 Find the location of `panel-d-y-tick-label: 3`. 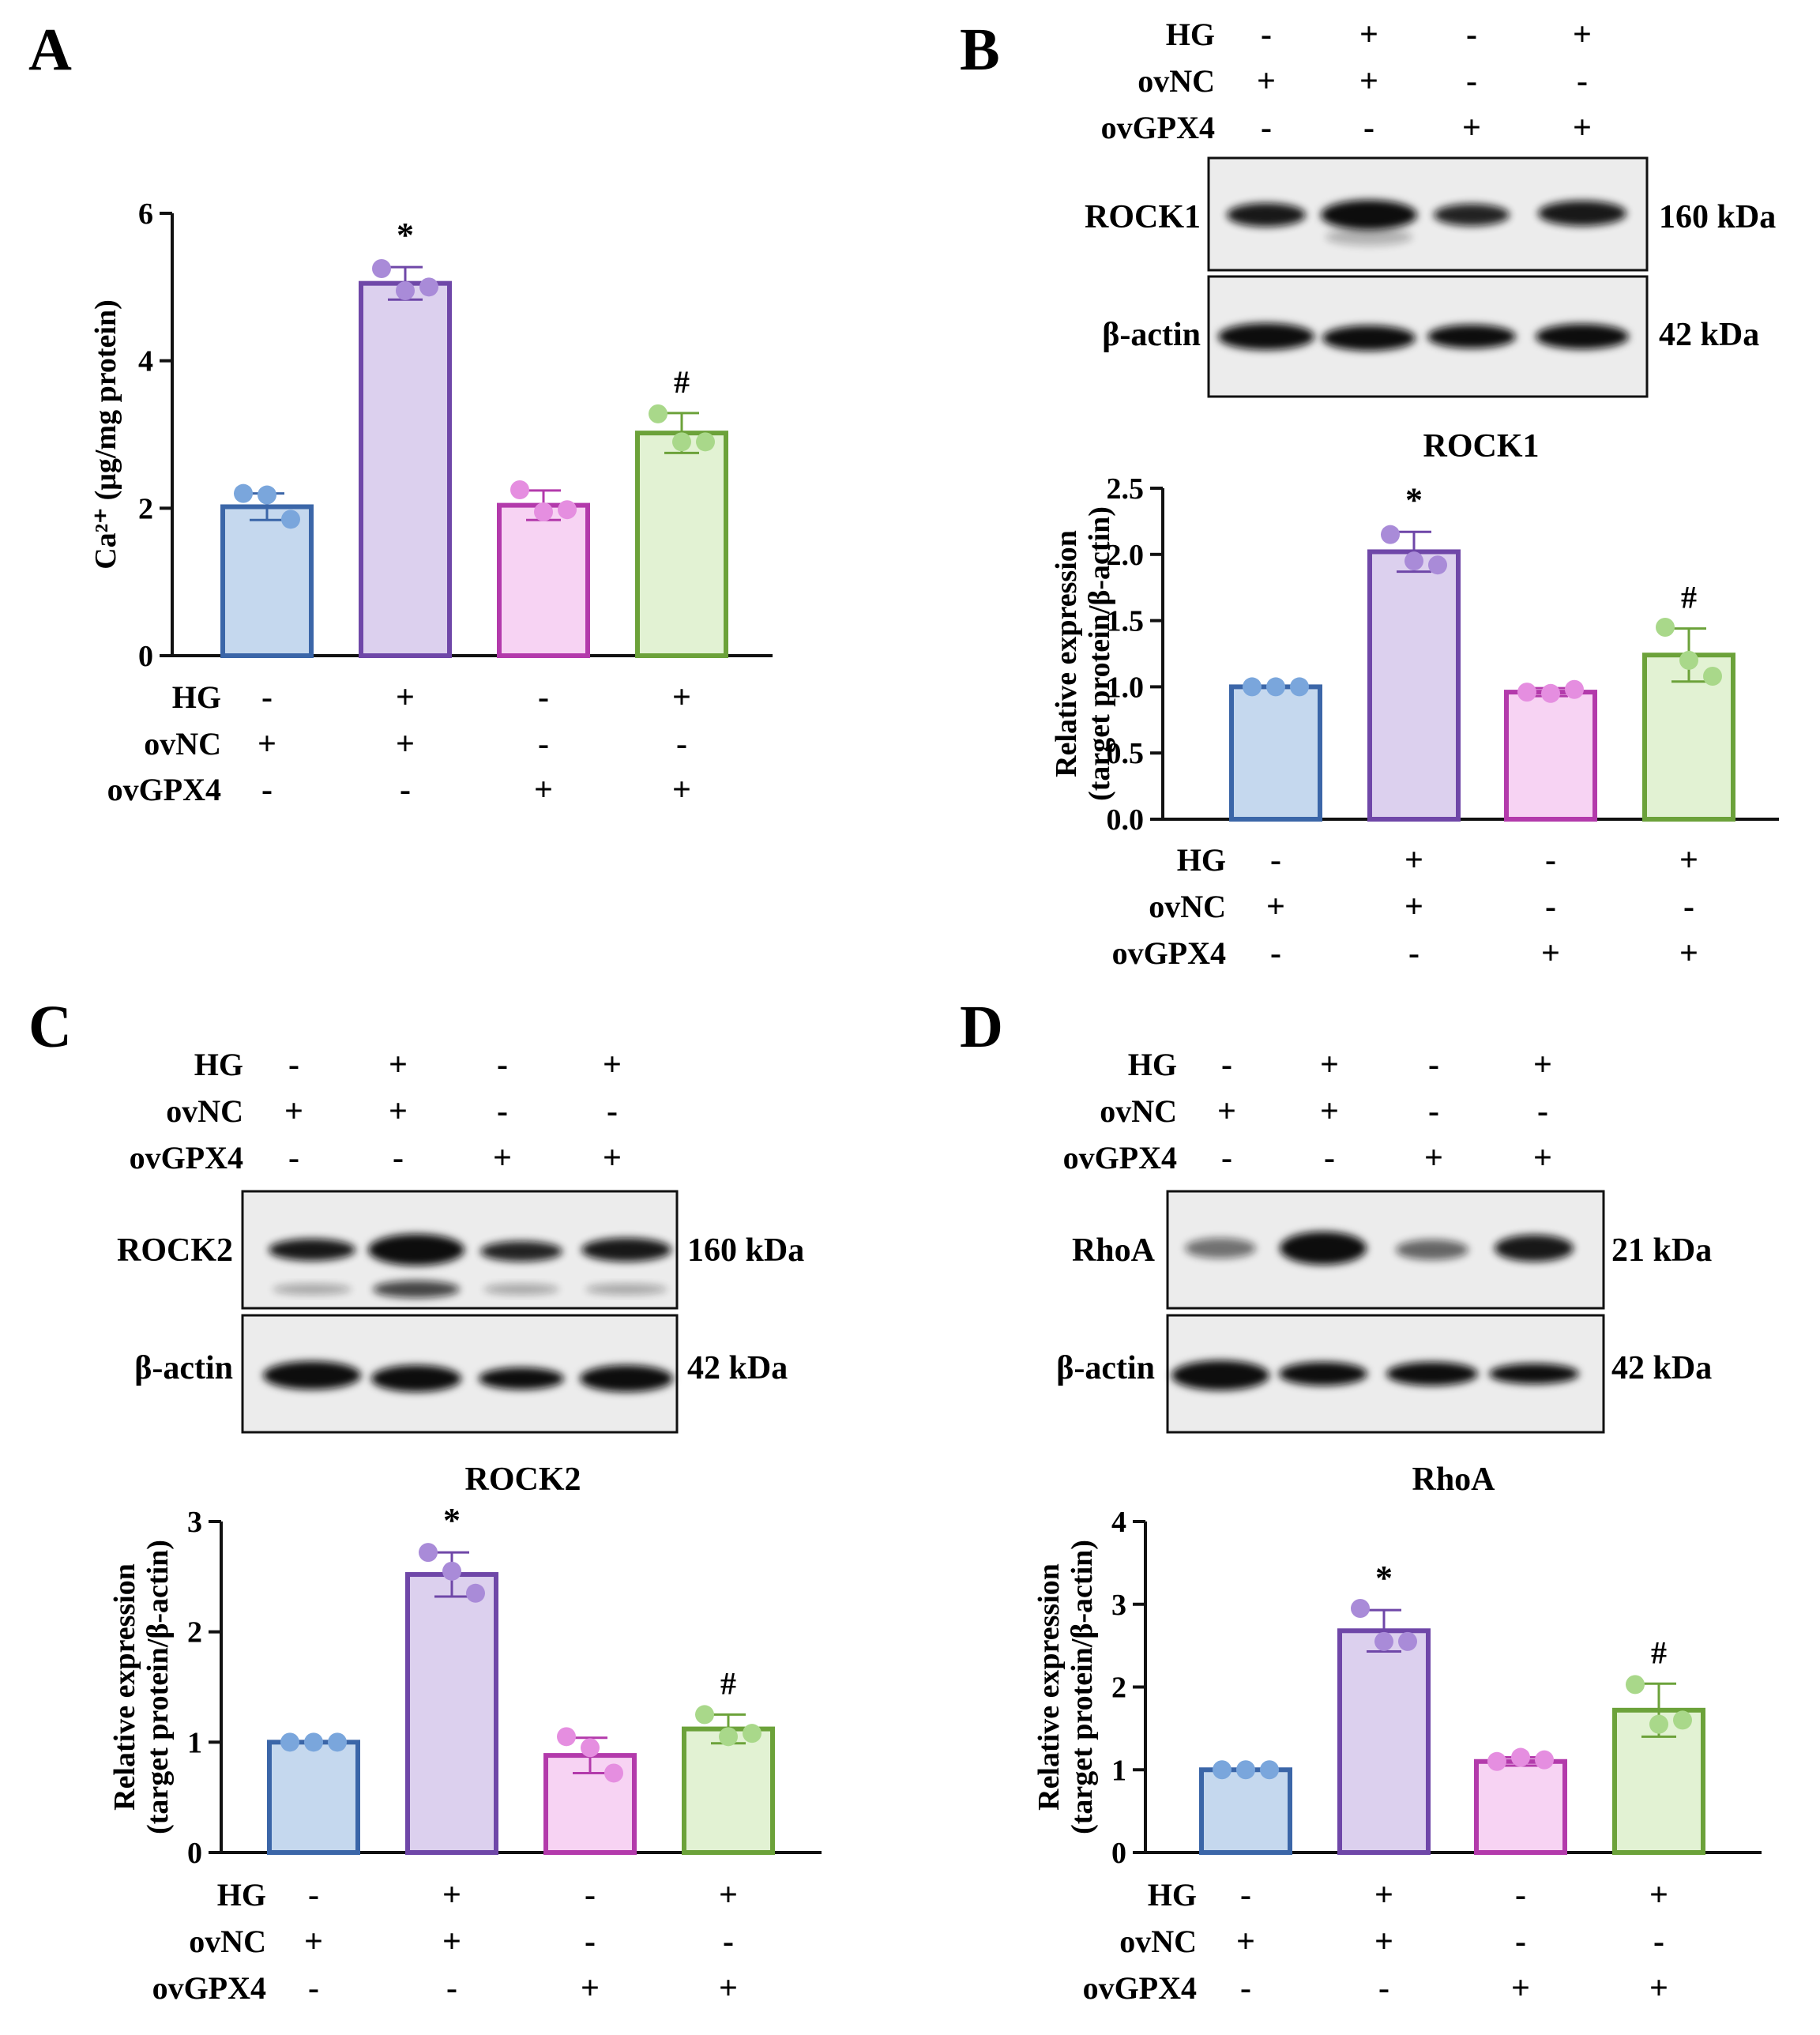

panel-d-y-tick-label: 3 is located at coordinates (1118, 1606).